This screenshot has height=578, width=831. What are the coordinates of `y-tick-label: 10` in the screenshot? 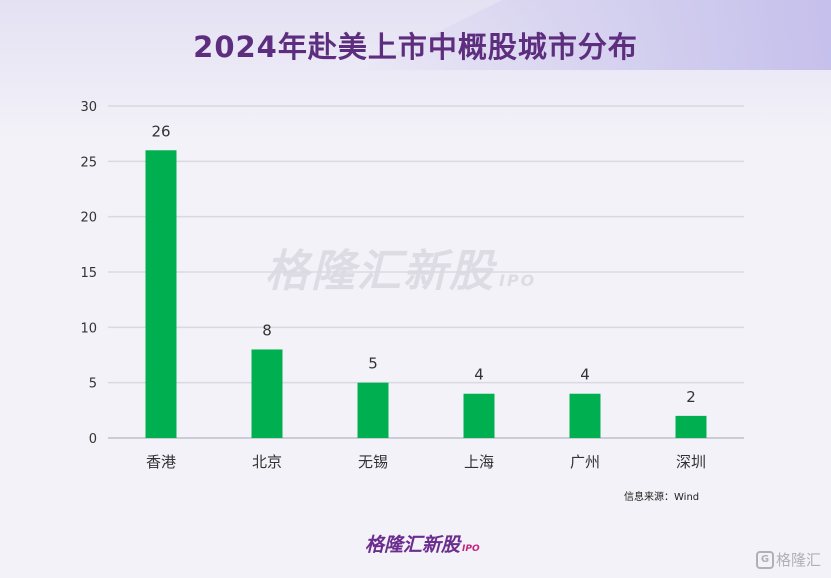 It's located at (88, 328).